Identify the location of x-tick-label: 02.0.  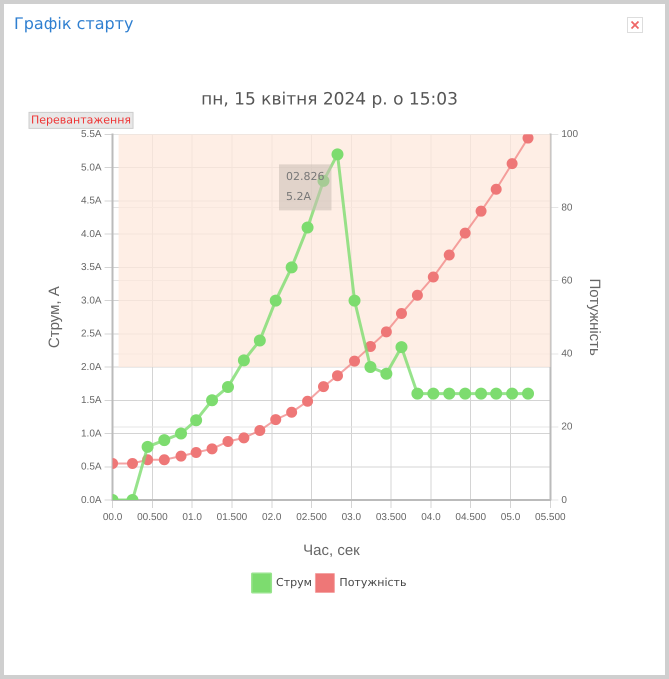
(272, 517).